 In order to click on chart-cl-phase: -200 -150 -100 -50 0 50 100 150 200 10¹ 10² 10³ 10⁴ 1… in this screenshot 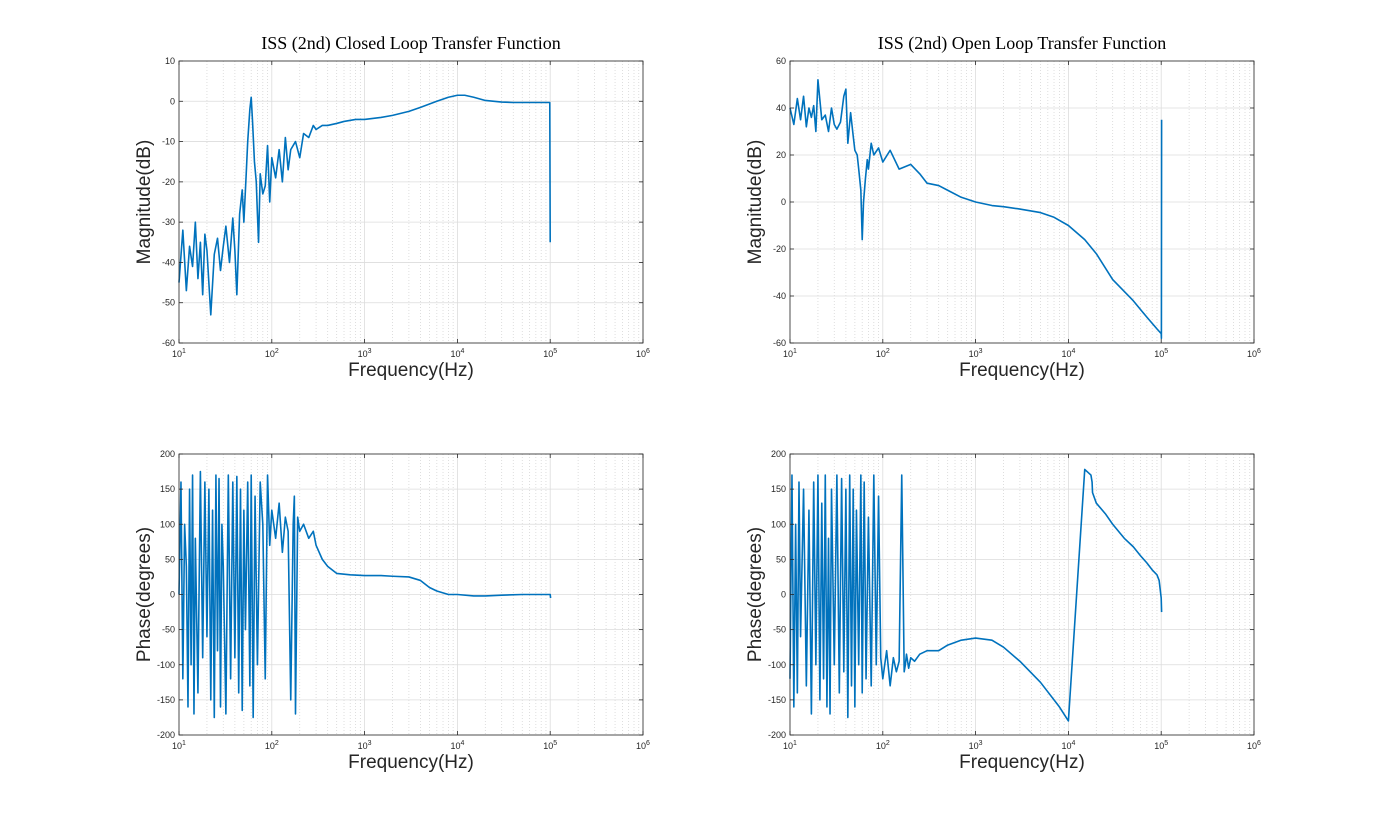, I will do `click(392, 611)`.